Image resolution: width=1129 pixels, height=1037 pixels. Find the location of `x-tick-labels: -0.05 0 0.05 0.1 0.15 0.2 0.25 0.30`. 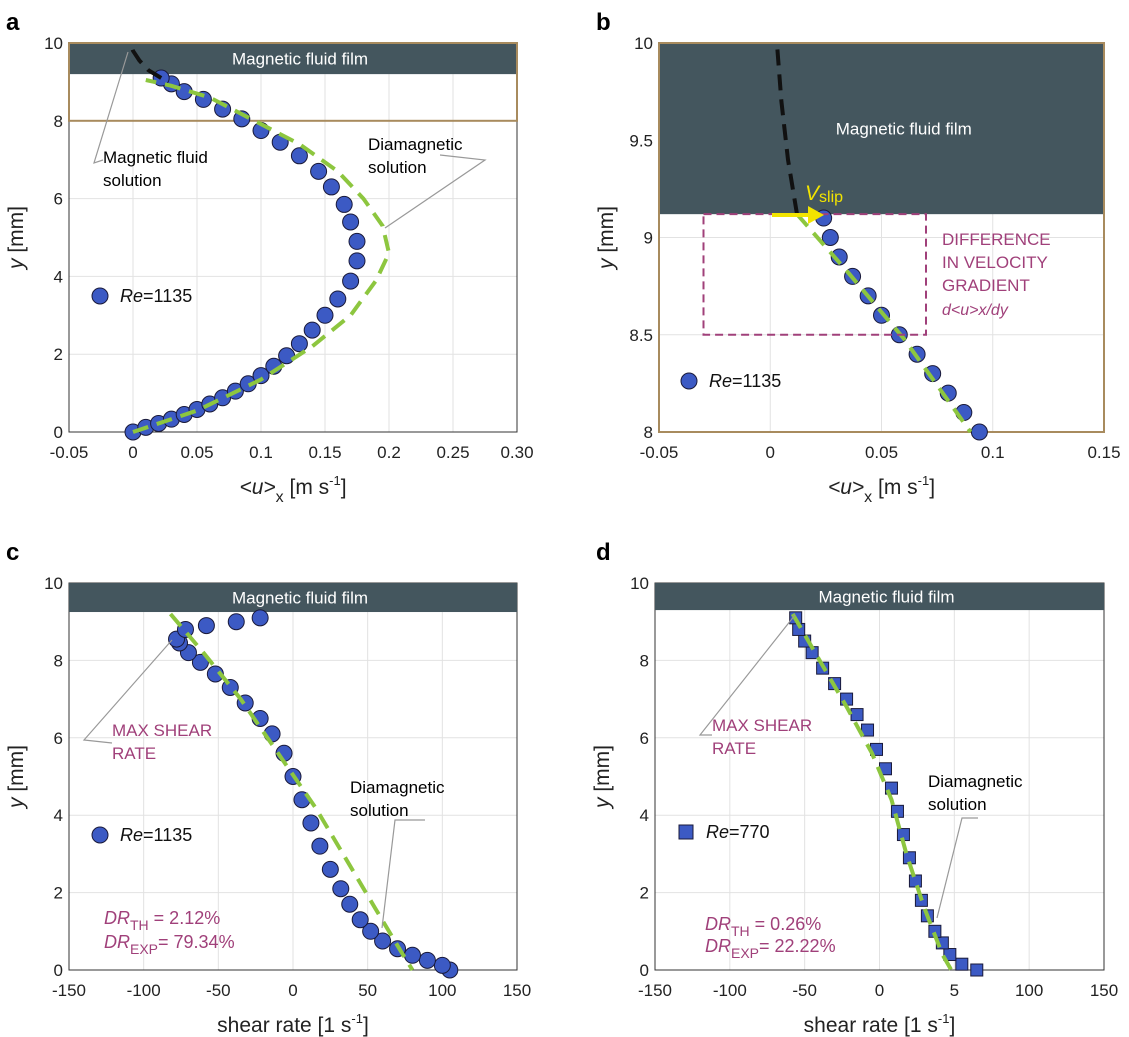

x-tick-labels: -0.05 0 0.05 0.1 0.15 0.2 0.25 0.30 is located at coordinates (292, 452).